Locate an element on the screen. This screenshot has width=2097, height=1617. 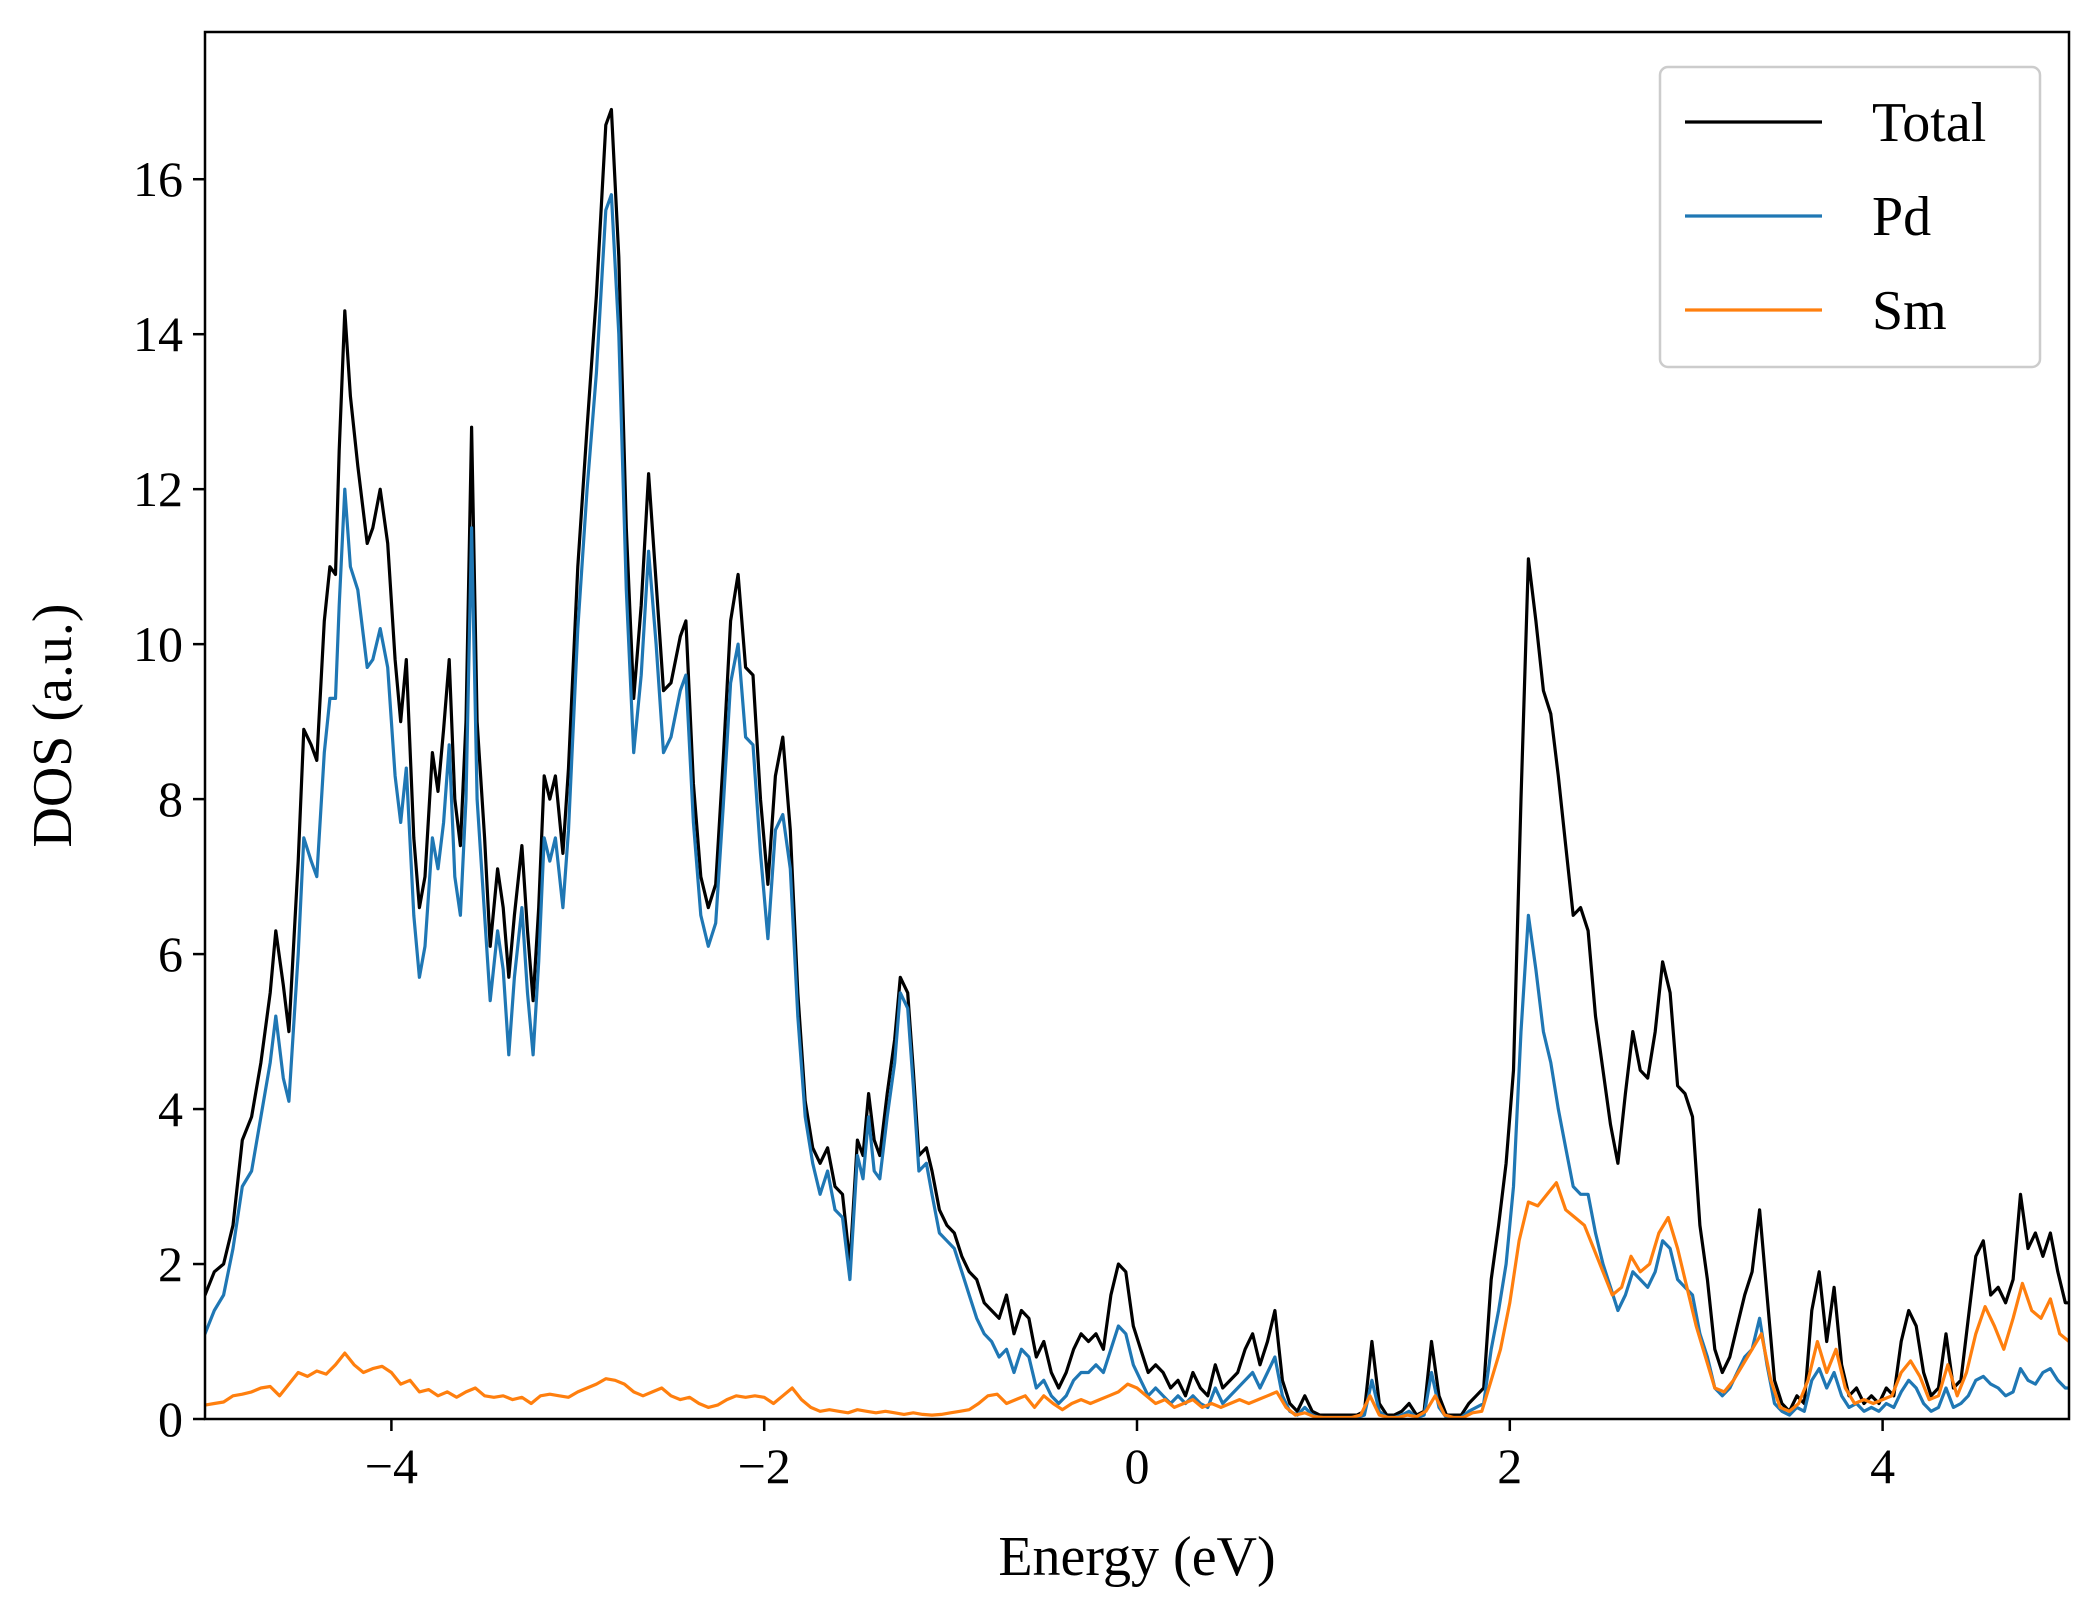
legend-label-pd: Pd is located at coordinates (1901, 217).